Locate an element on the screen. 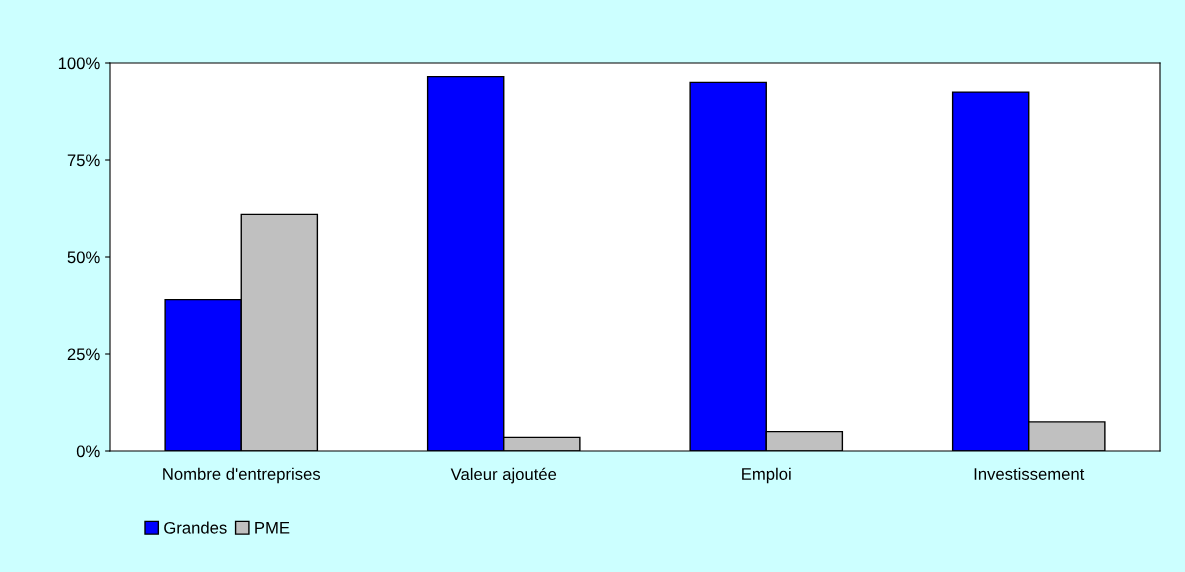 This screenshot has height=572, width=1185. y-tick-label: 100% is located at coordinates (79, 63).